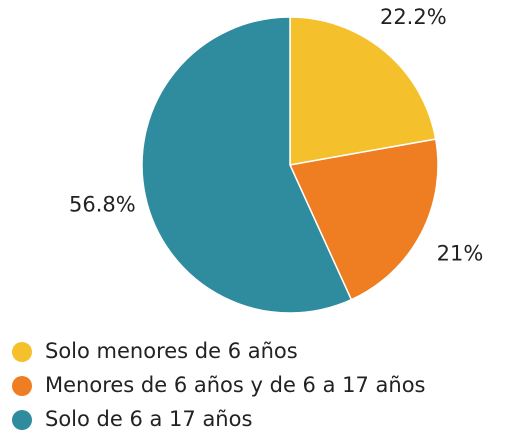 Image resolution: width=510 pixels, height=440 pixels. I want to click on data-label: 56.8%, so click(102, 205).